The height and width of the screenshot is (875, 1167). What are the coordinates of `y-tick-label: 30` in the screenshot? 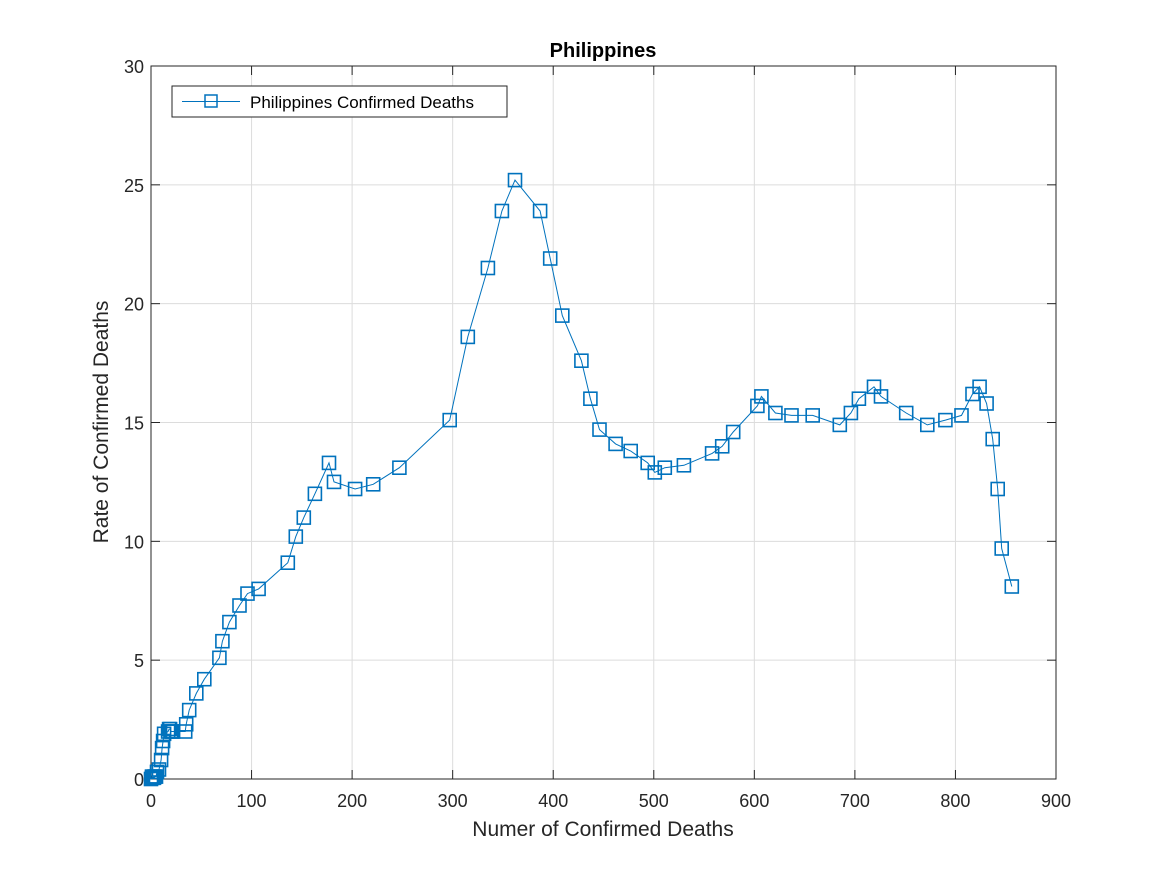 It's located at (134, 67).